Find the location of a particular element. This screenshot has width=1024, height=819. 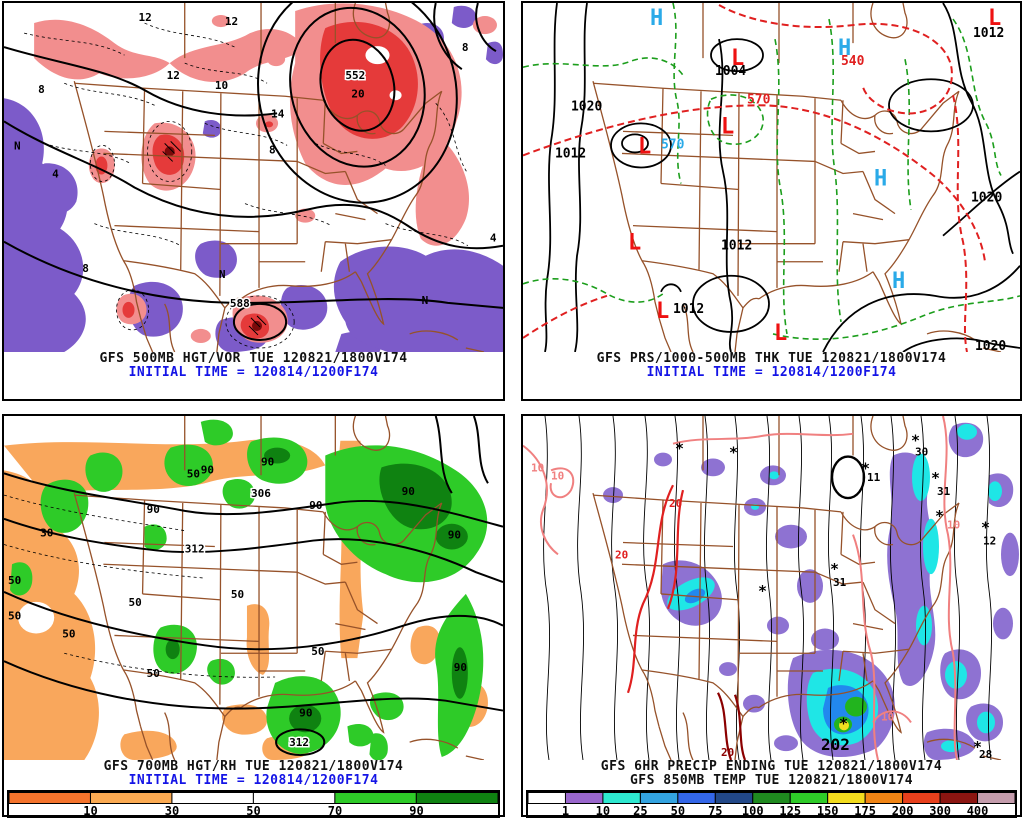

thickness-value-labels: 570 540 570 is located at coordinates (763, 103).